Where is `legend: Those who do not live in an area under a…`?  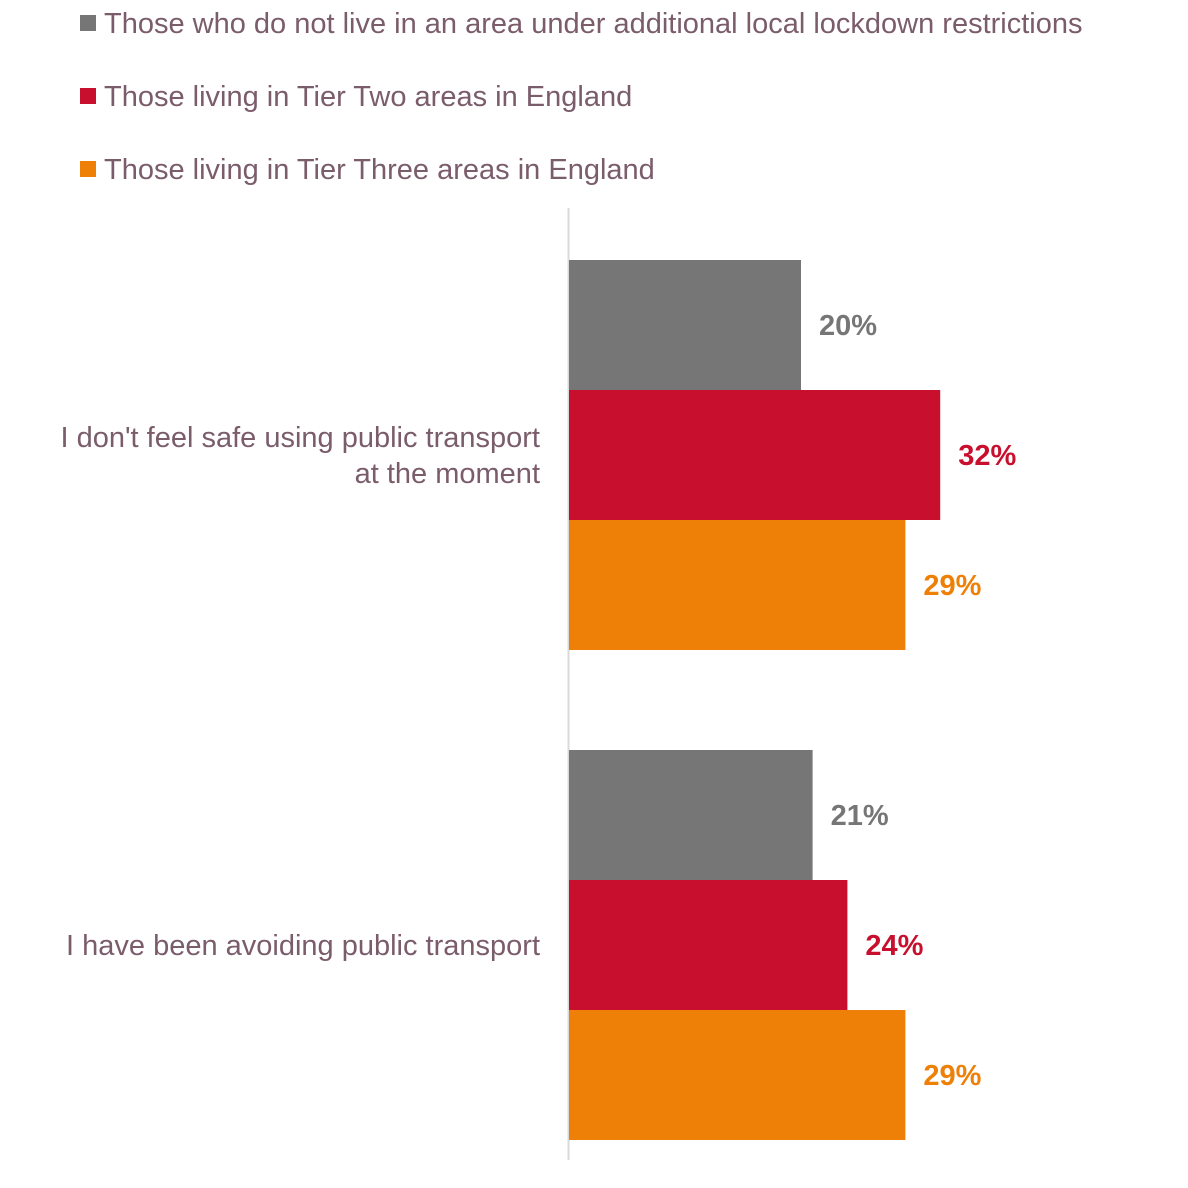
legend: Those who do not live in an area under a… is located at coordinates (581, 97).